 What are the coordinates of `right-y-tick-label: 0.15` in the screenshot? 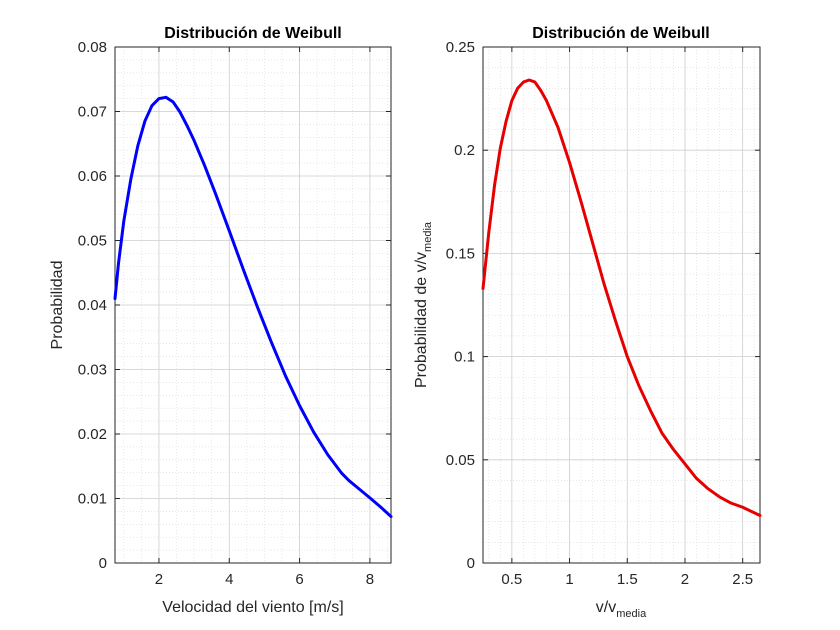 It's located at (460, 253).